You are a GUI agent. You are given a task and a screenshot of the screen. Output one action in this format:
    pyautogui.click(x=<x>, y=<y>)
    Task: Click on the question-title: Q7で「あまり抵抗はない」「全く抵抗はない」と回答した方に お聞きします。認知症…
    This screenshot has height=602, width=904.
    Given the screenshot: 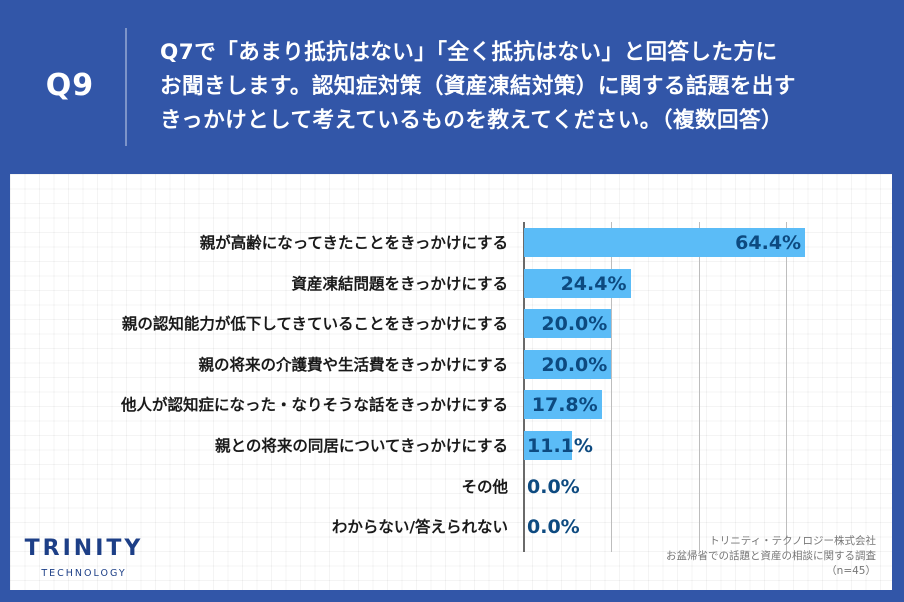 What is the action you would take?
    pyautogui.click(x=520, y=87)
    